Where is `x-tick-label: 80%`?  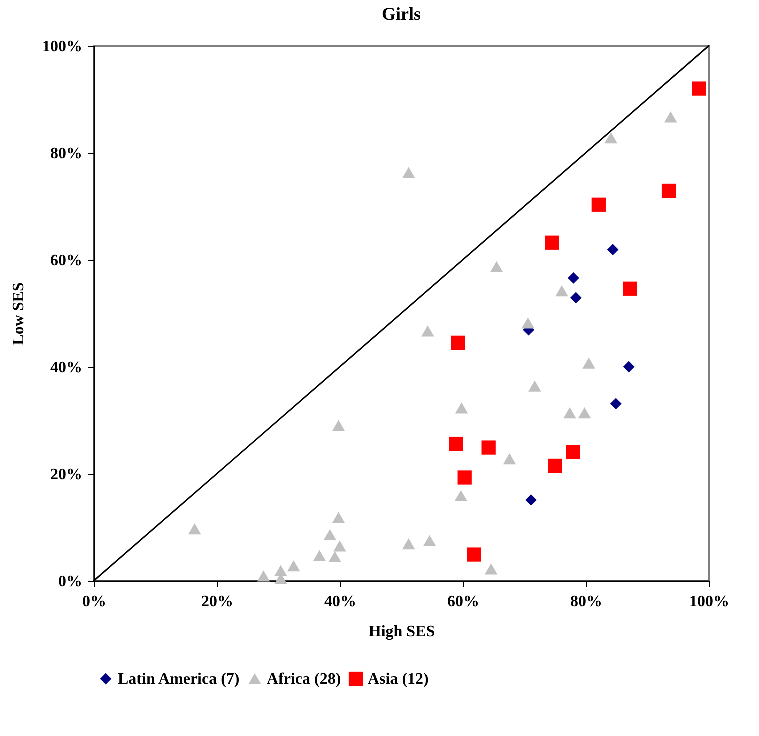
x-tick-label: 80% is located at coordinates (586, 602).